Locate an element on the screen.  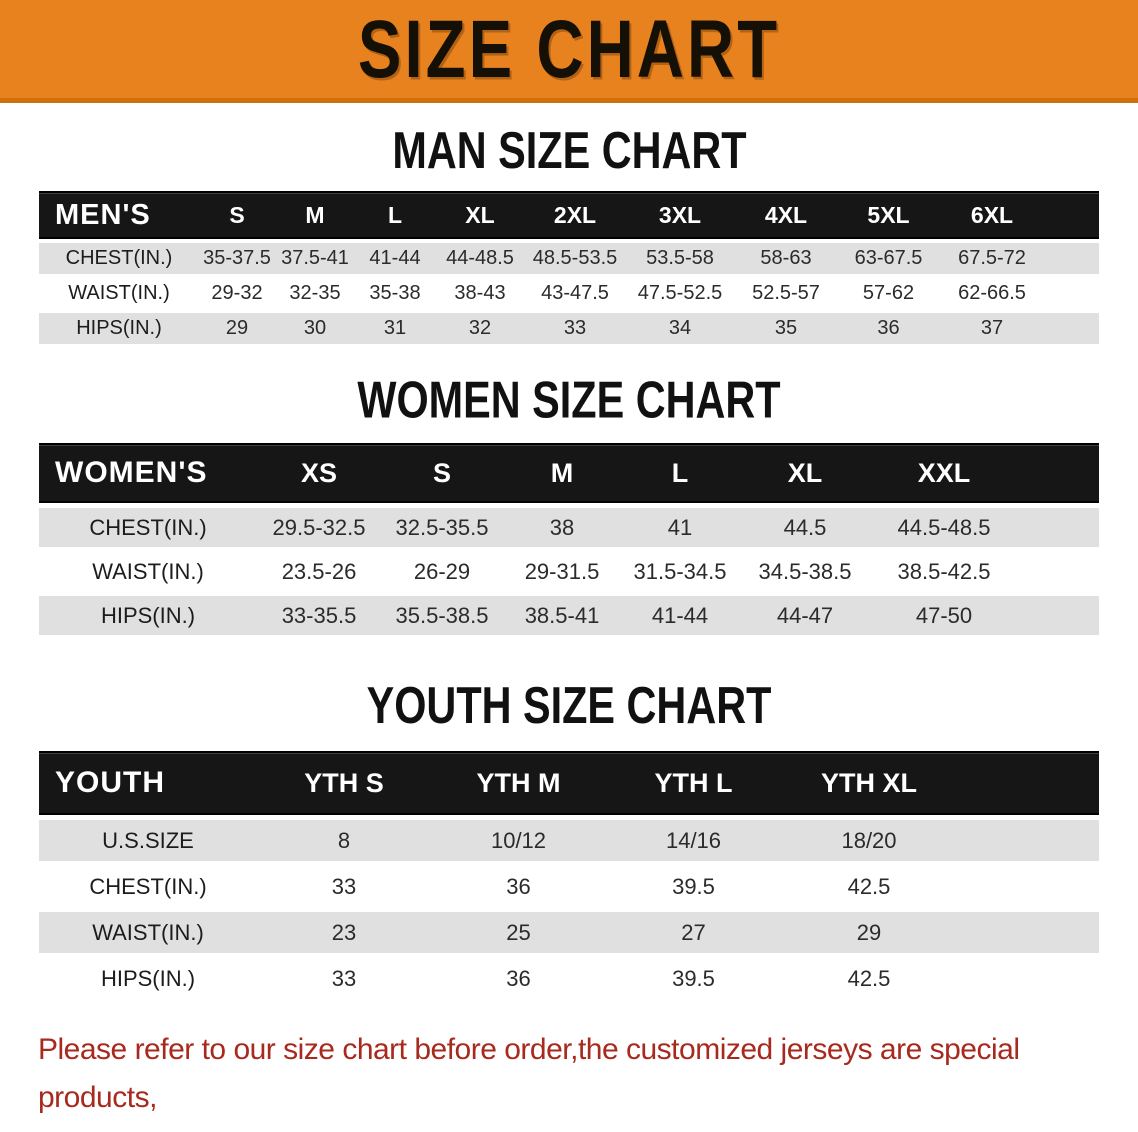
size-cell: 43-47.5 is located at coordinates (575, 293).